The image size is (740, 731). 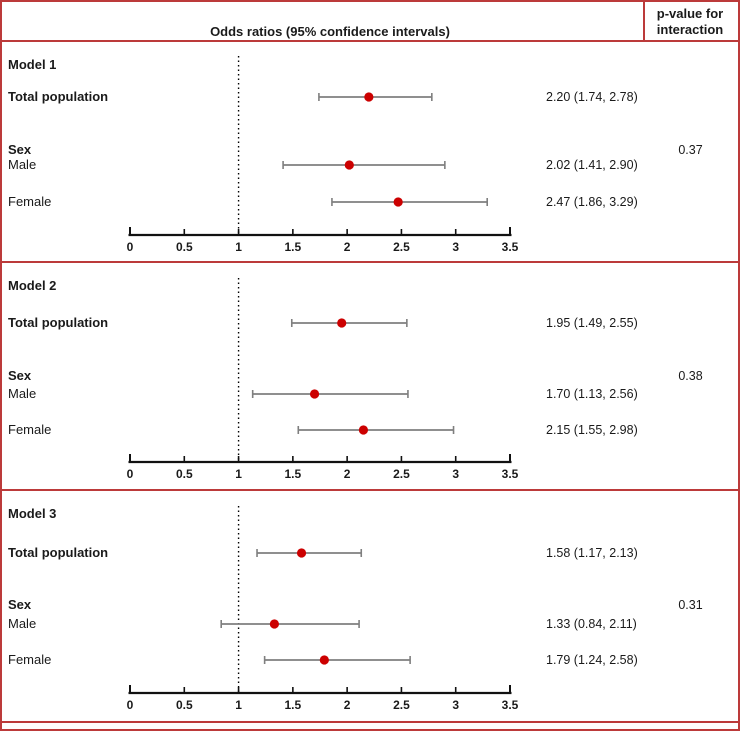 I want to click on pvalue-column-header: p-value for interaction, so click(x=690, y=21).